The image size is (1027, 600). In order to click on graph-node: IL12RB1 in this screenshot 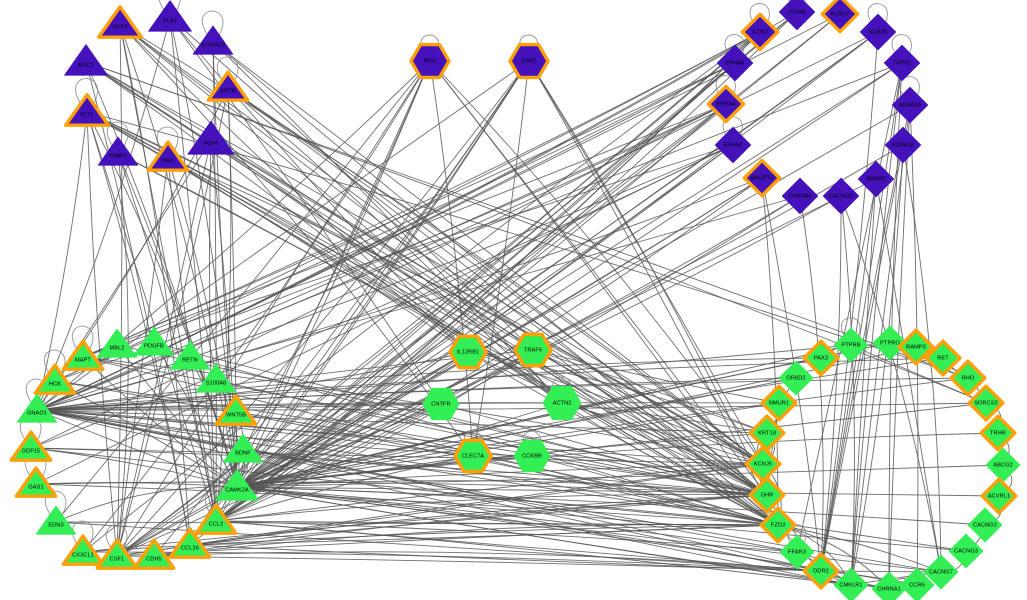, I will do `click(468, 352)`.